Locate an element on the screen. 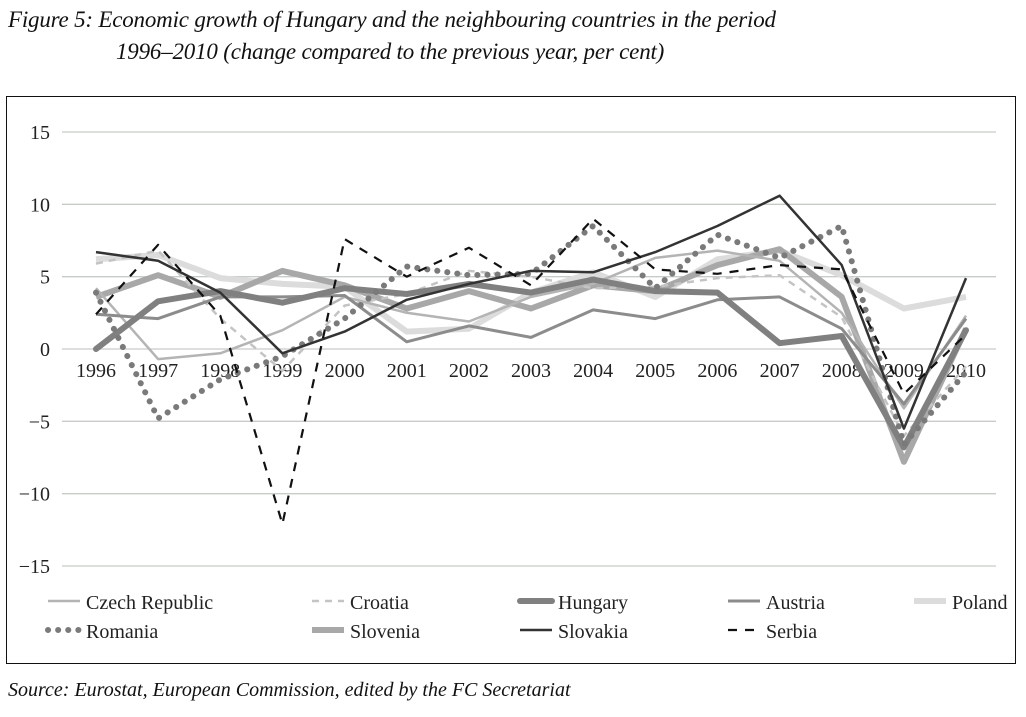 Image resolution: width=1026 pixels, height=717 pixels. legend-item: Slovenia is located at coordinates (366, 632).